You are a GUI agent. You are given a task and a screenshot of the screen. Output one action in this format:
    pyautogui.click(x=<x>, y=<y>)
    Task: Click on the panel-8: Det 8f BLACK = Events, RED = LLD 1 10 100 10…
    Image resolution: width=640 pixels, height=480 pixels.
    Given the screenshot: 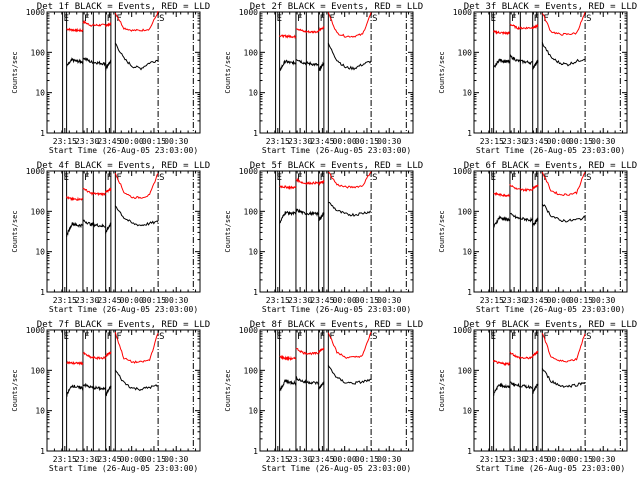 What is the action you would take?
    pyautogui.click(x=323, y=396)
    